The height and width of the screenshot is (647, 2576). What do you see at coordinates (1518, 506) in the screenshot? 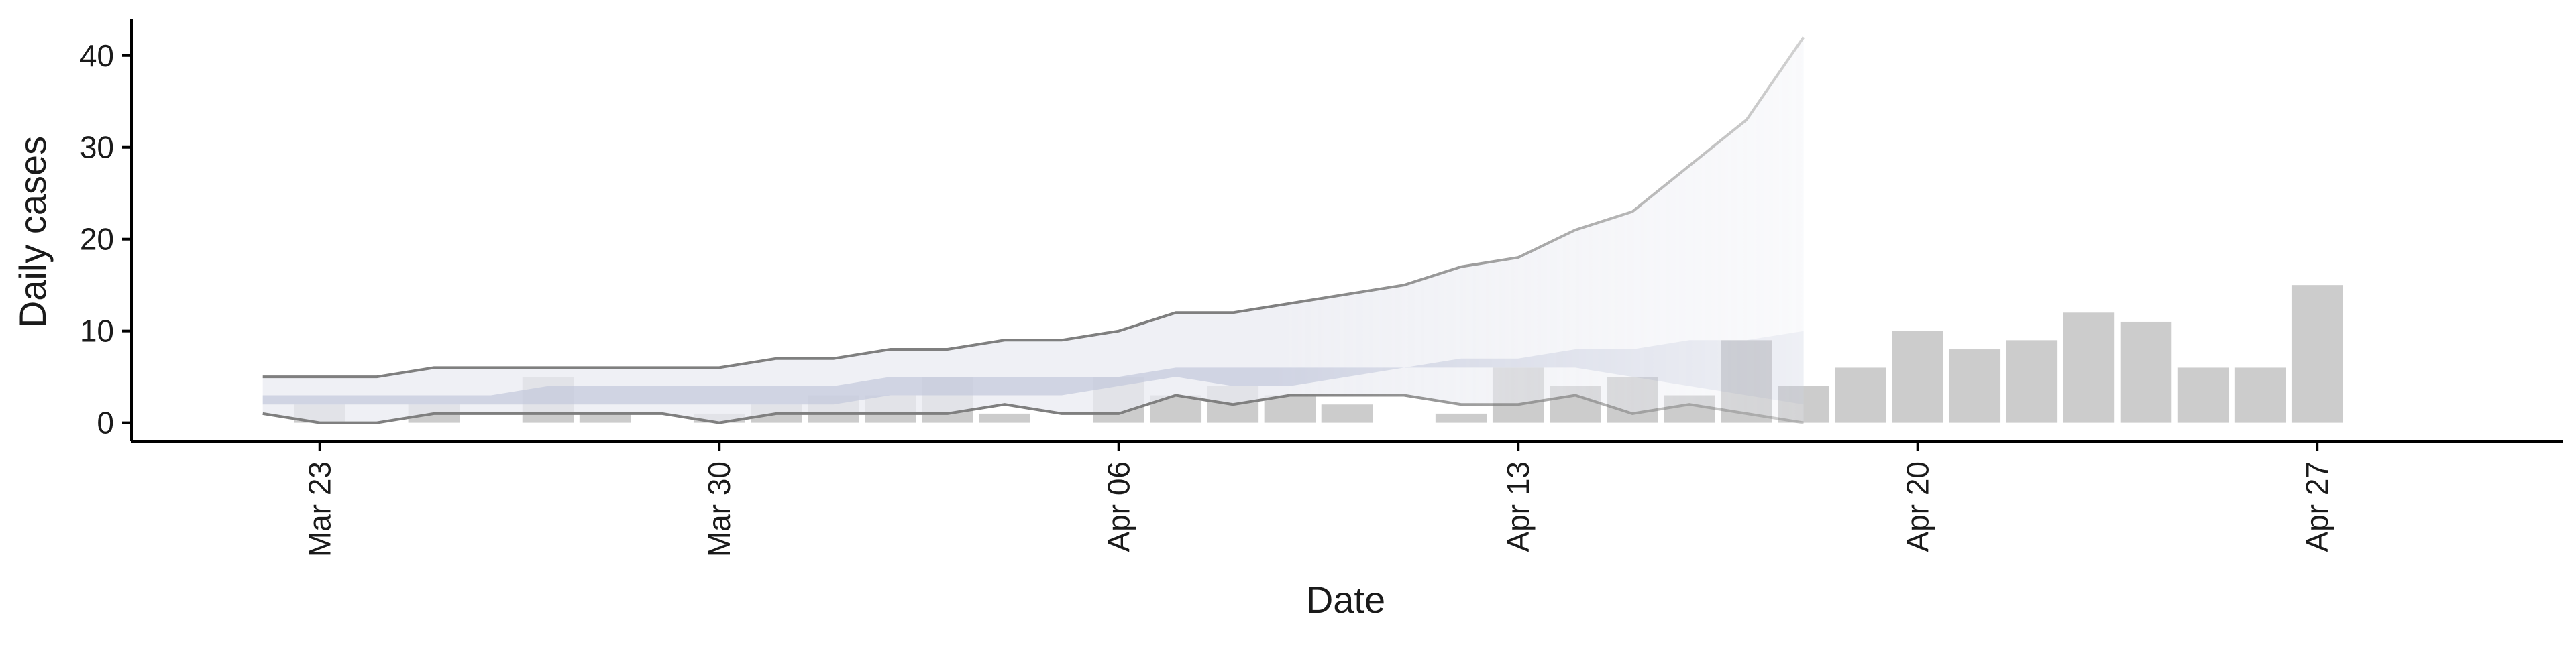
I see `x-tick-label: Apr 13` at bounding box center [1518, 506].